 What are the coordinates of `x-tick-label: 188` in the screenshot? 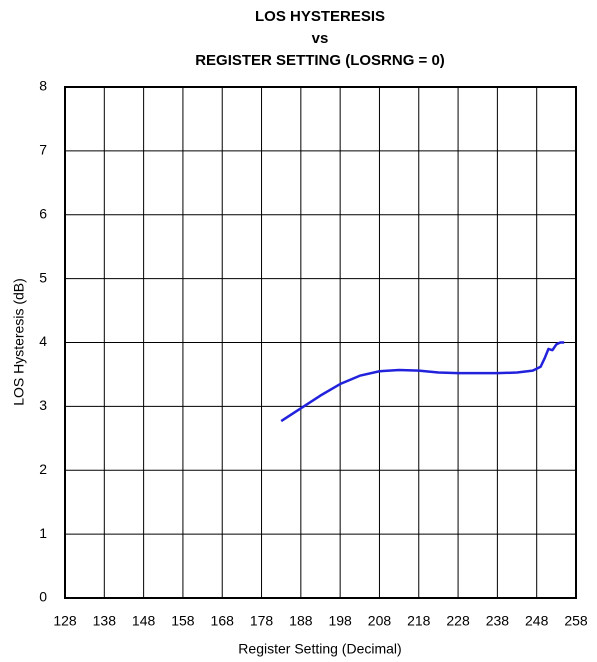 It's located at (301, 621).